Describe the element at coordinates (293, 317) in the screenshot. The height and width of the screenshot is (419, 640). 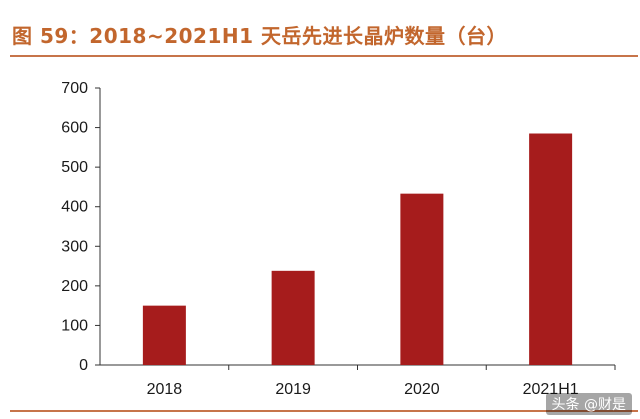
I see `bar-2019` at that location.